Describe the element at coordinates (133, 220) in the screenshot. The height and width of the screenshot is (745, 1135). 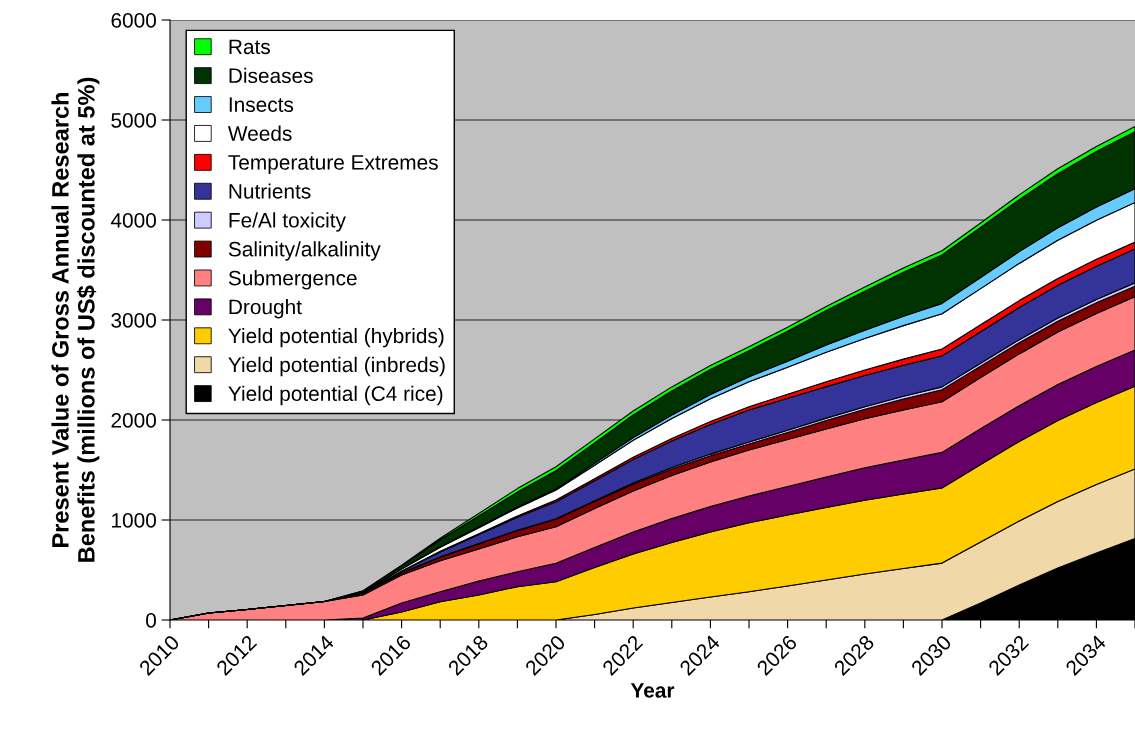
I see `y-tick-label: 4000` at that location.